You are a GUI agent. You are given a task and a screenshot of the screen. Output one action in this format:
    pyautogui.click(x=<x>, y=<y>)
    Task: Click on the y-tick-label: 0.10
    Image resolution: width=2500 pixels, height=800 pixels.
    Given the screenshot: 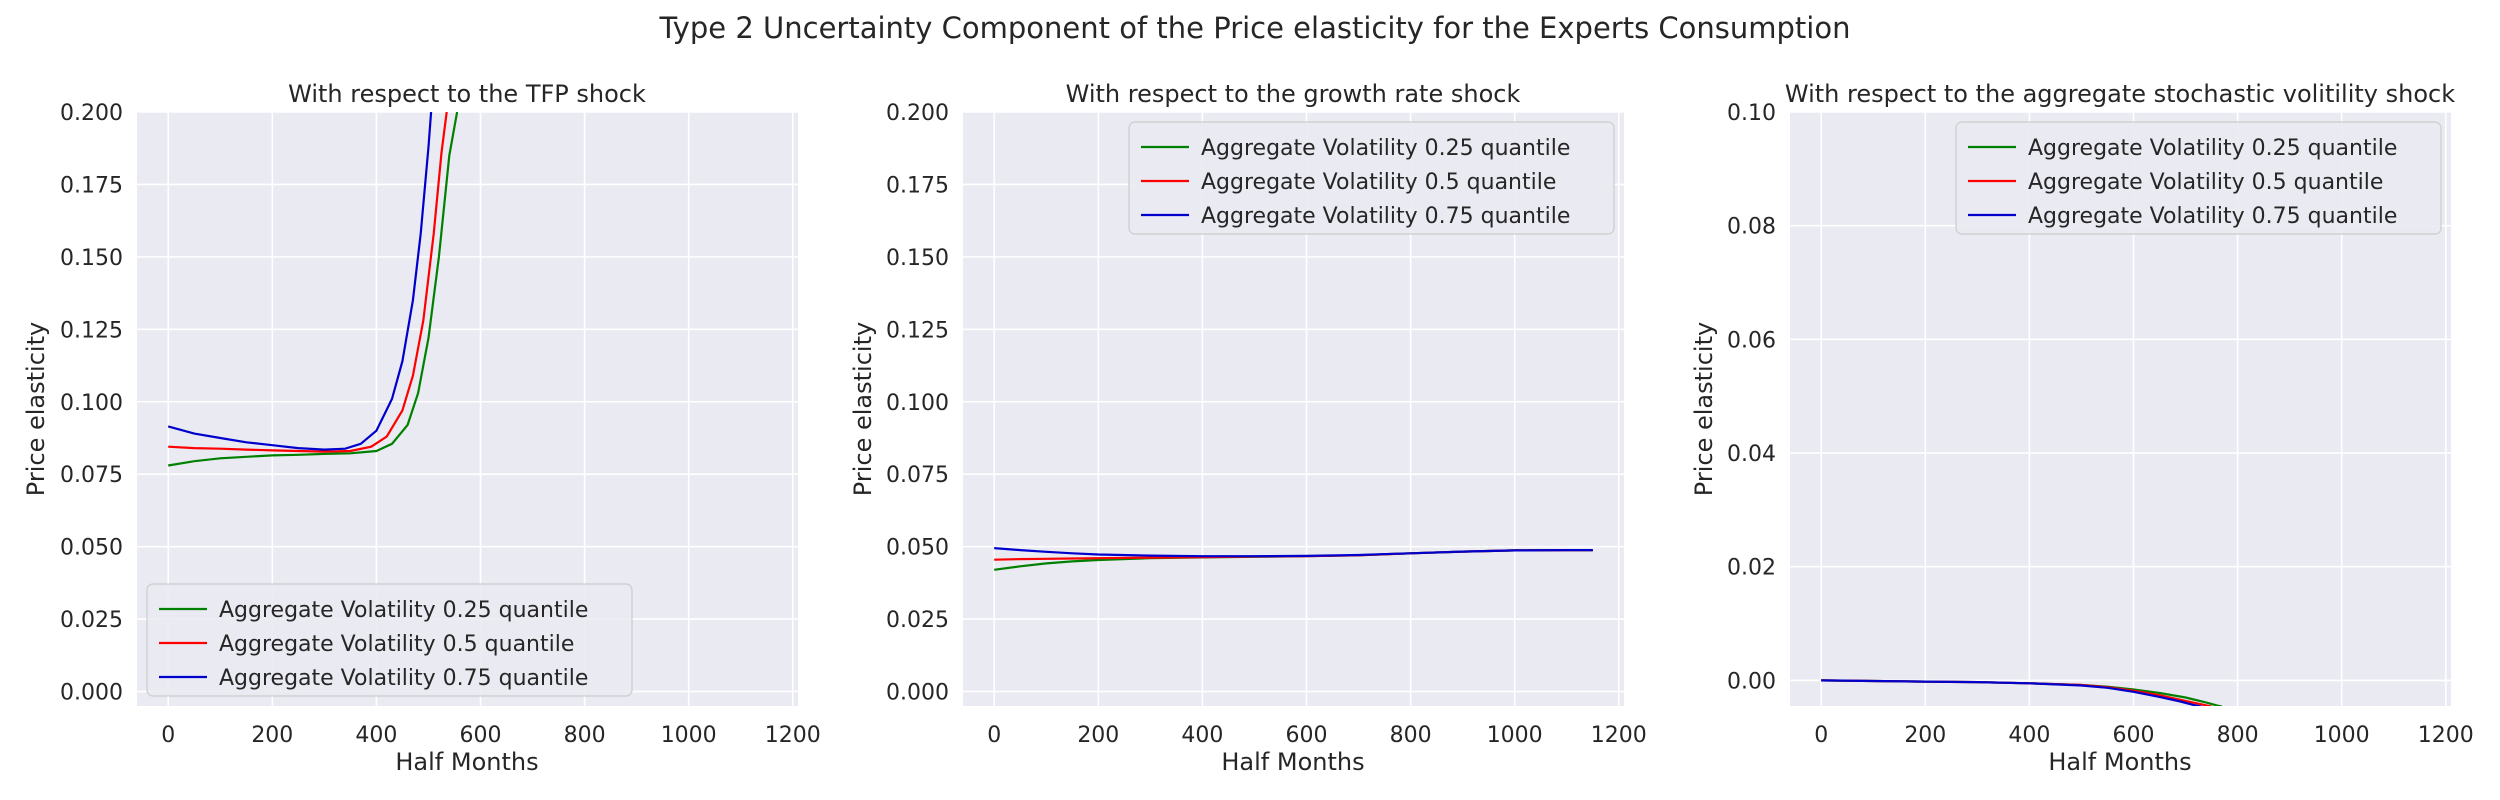 What is the action you would take?
    pyautogui.click(x=1751, y=113)
    